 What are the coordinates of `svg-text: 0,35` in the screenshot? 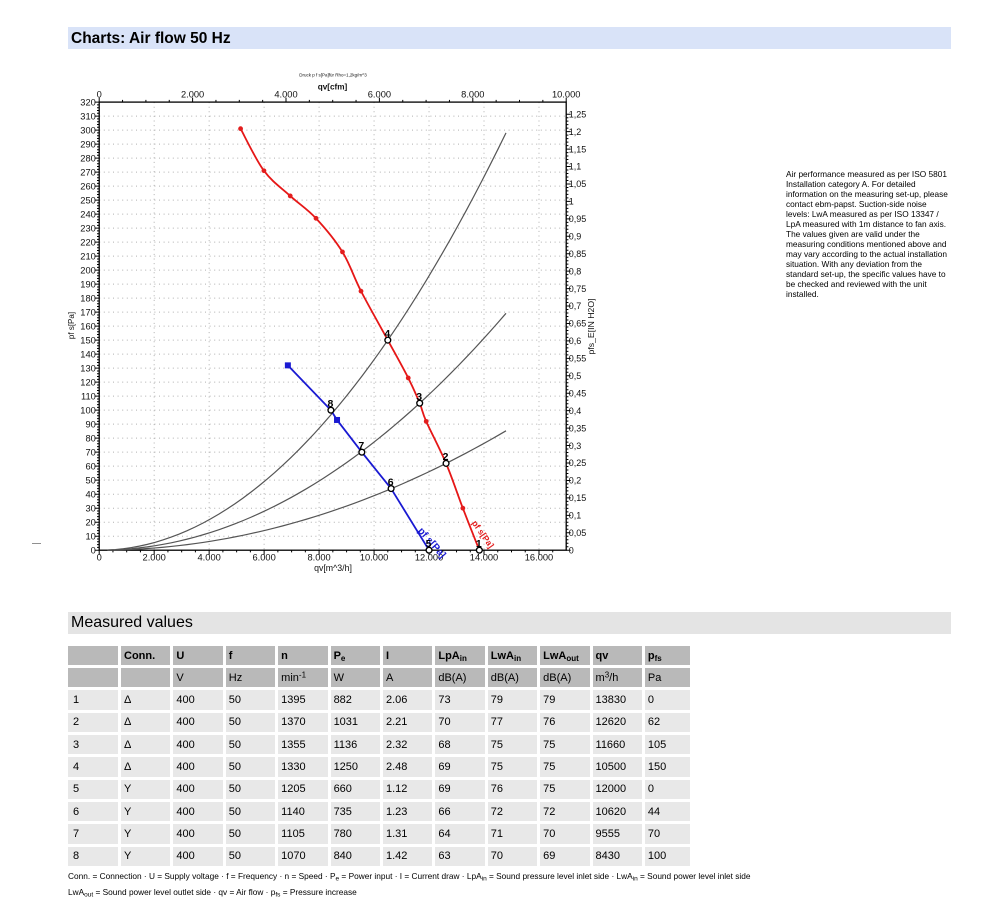 It's located at (578, 428).